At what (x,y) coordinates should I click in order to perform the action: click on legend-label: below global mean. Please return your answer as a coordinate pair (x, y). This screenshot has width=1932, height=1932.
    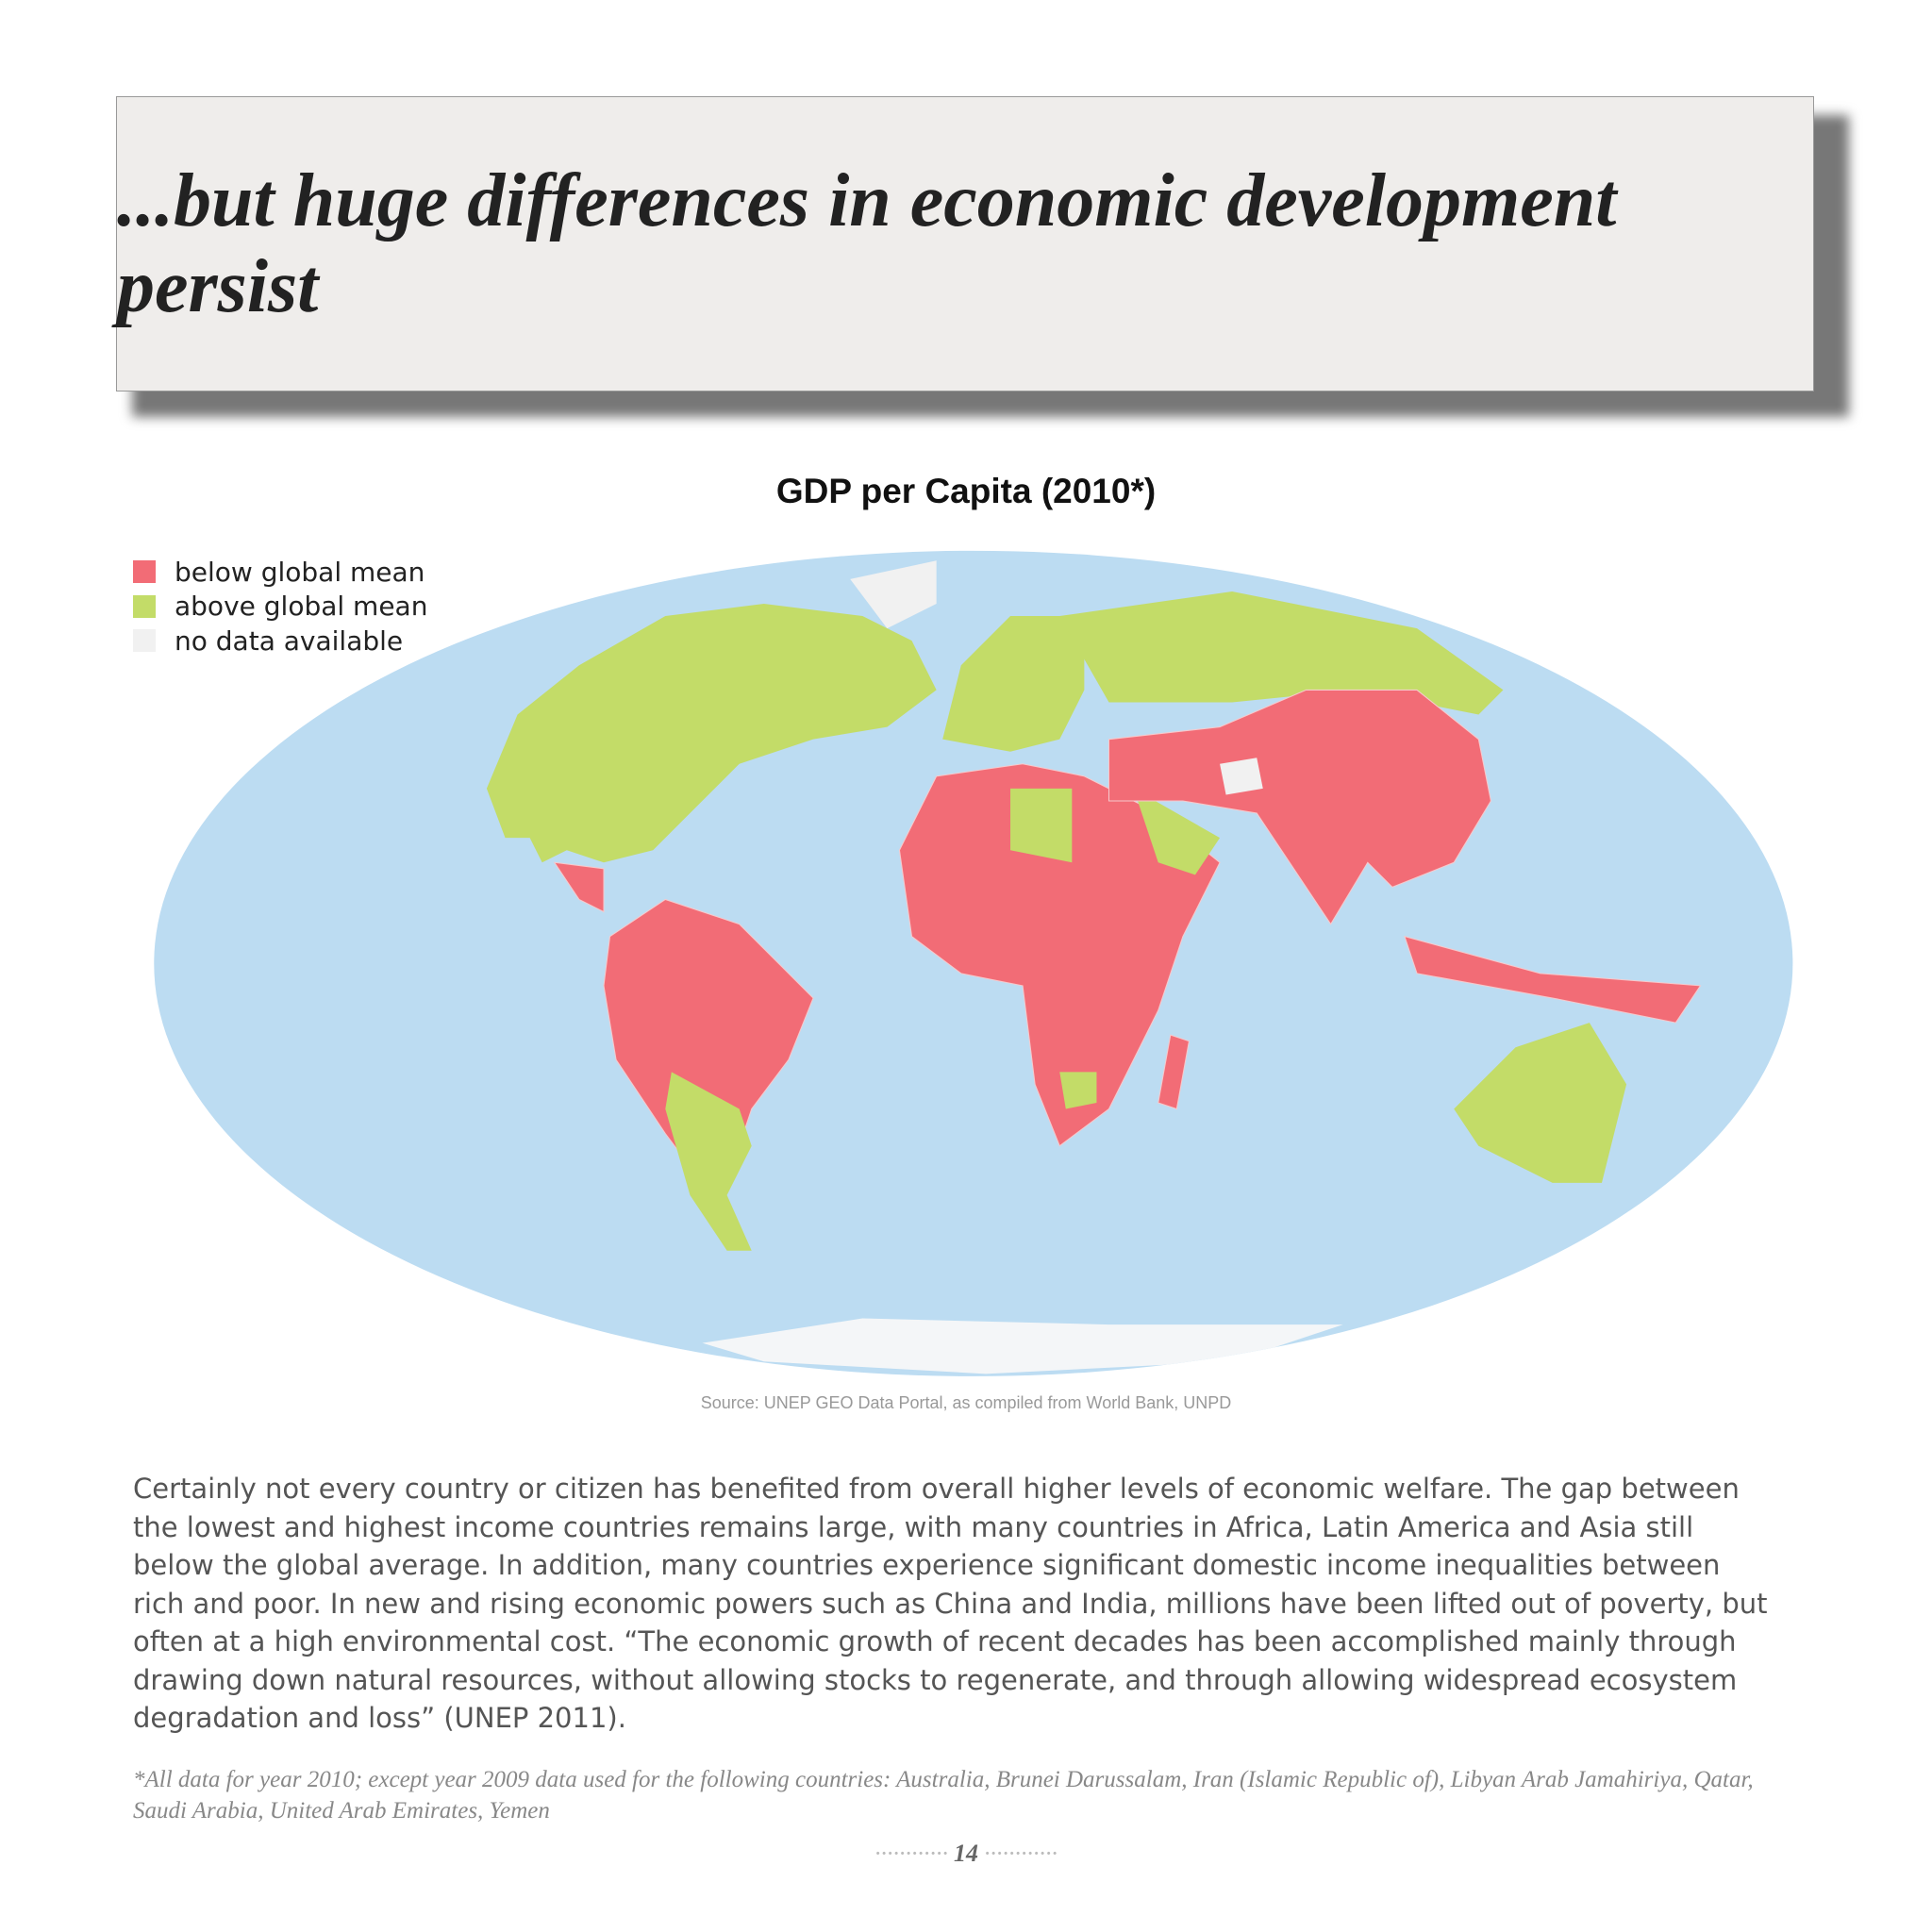
    Looking at the image, I should click on (300, 572).